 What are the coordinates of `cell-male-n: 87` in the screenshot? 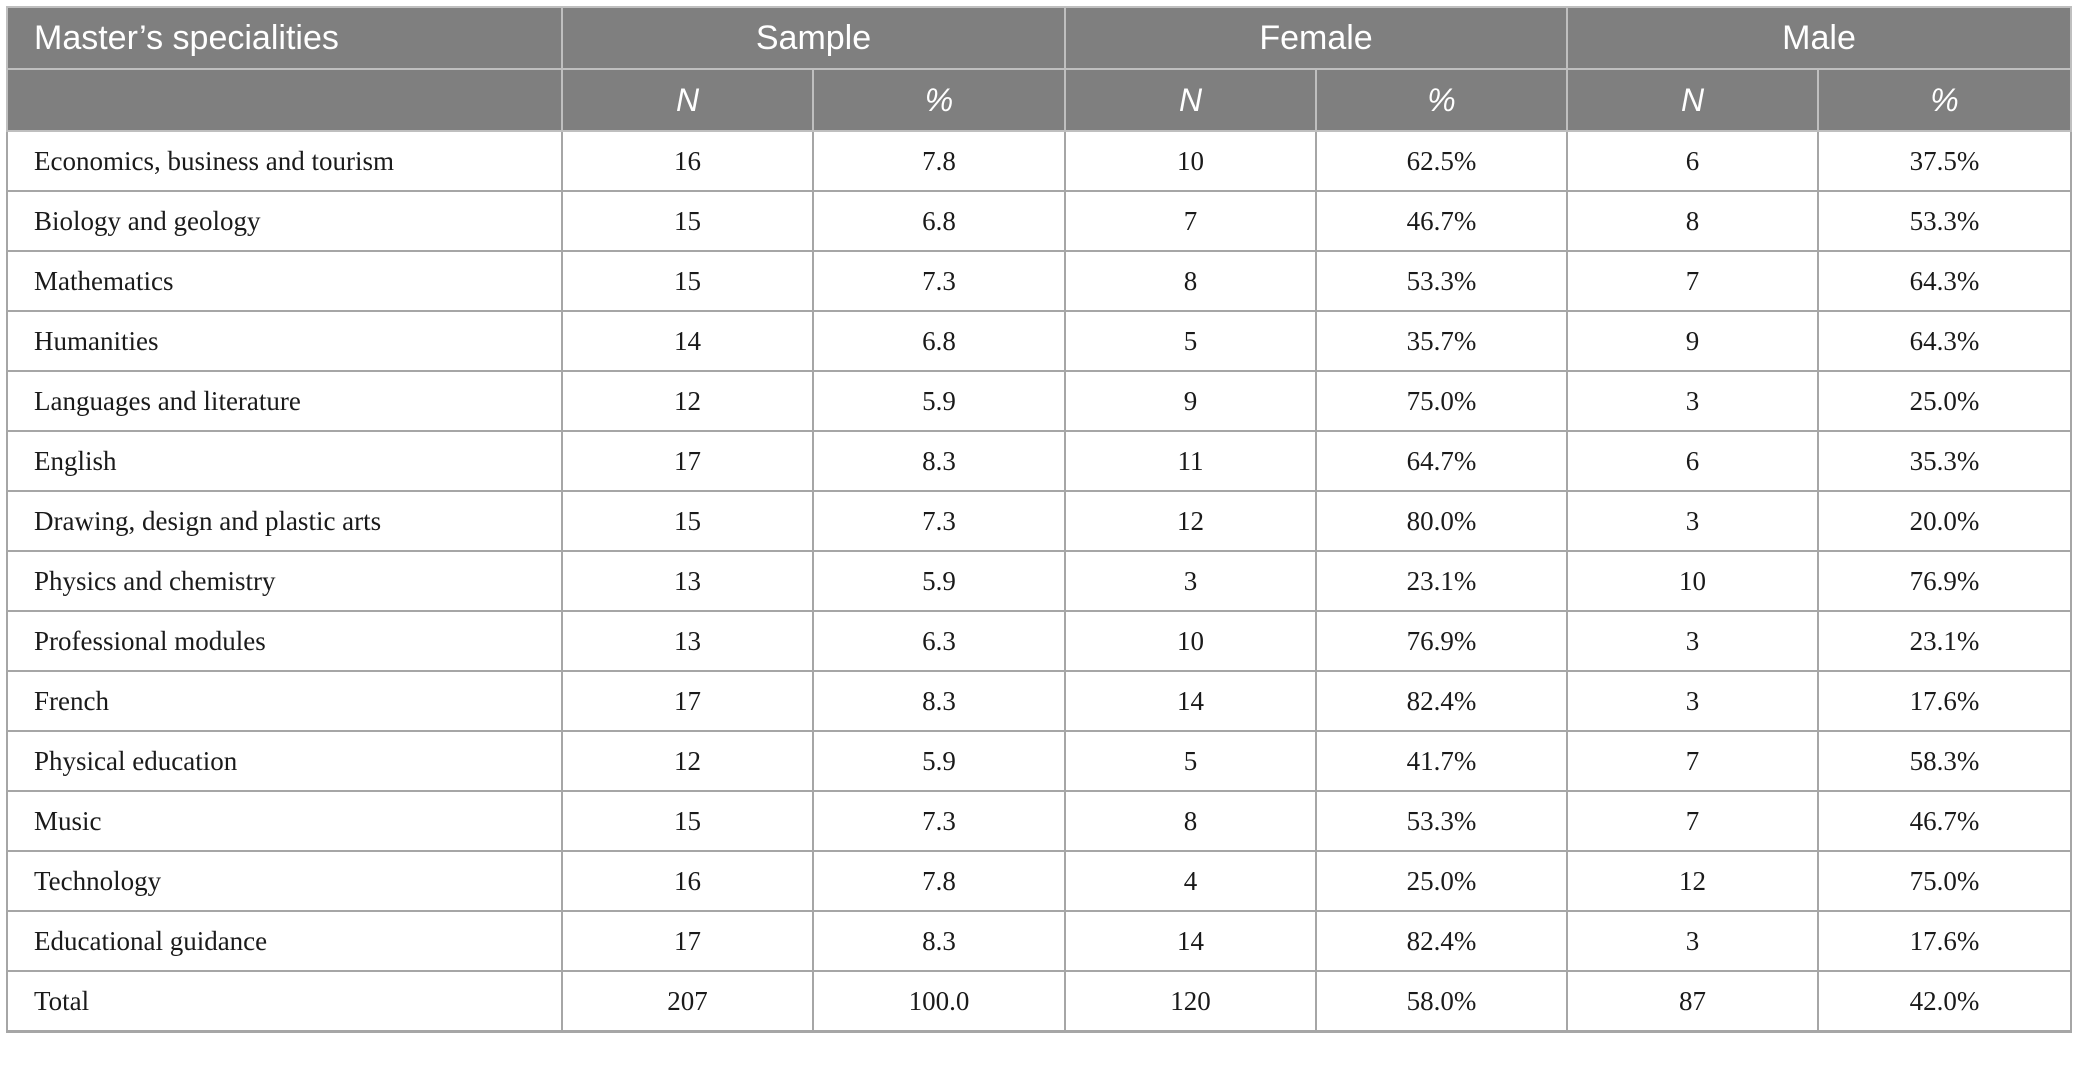 It's located at (1692, 1001).